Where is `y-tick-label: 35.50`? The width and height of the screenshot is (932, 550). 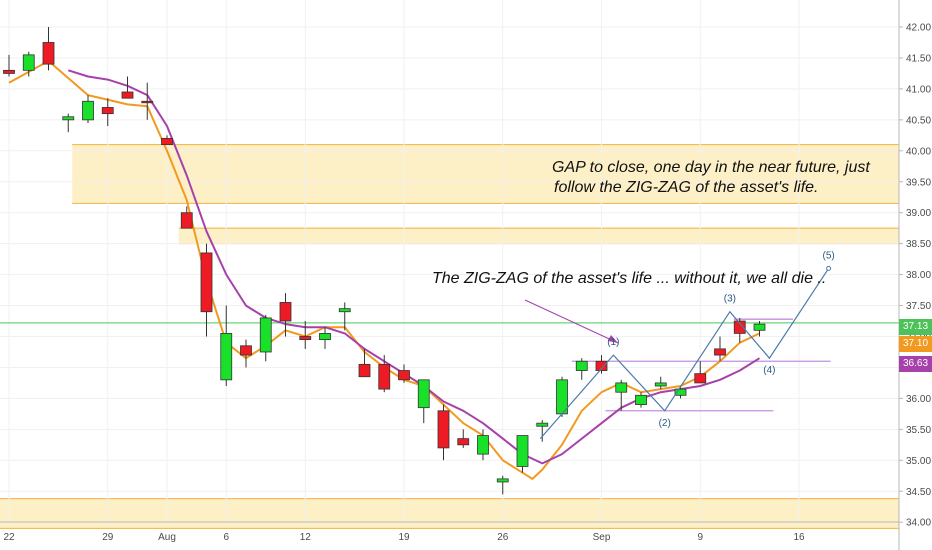 y-tick-label: 35.50 is located at coordinates (918, 430).